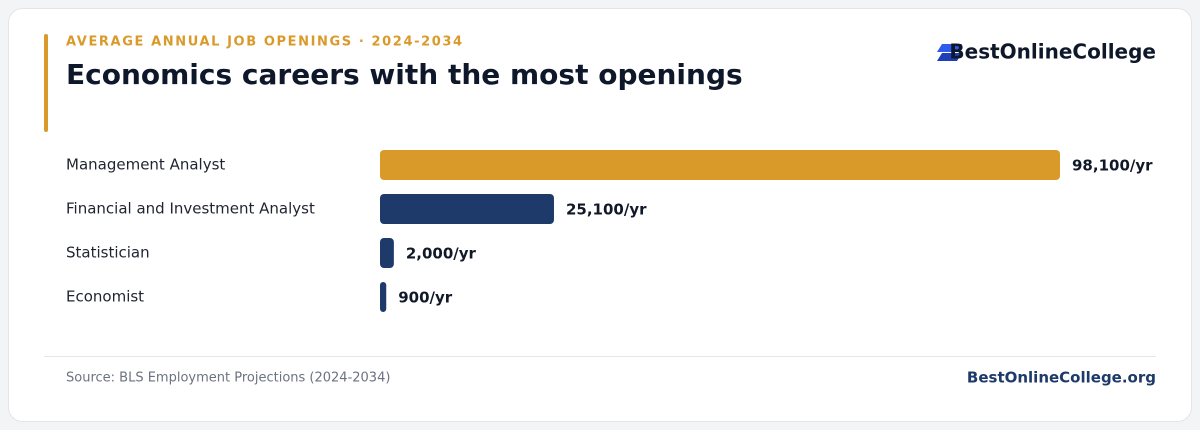 The image size is (1200, 430). Describe the element at coordinates (606, 210) in the screenshot. I see `value-label: 25,100/yr` at that location.